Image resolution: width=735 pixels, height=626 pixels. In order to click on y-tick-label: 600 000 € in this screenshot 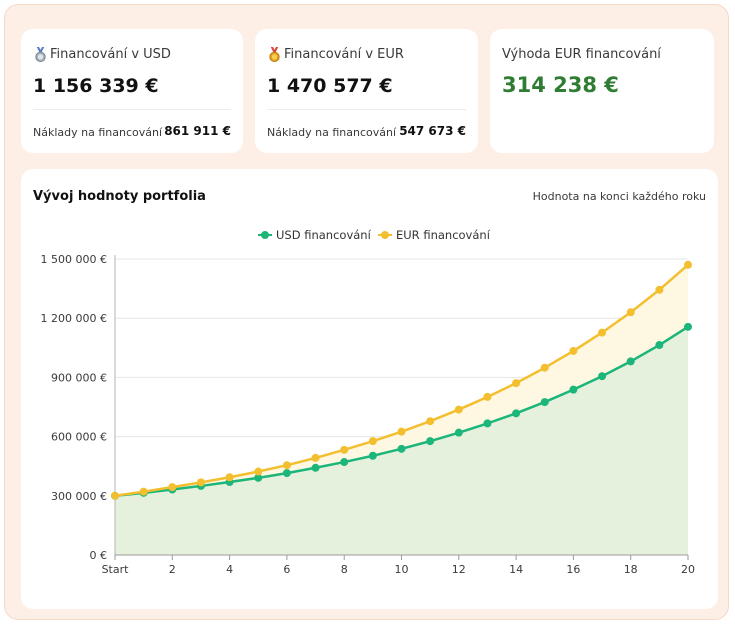, I will do `click(79, 437)`.